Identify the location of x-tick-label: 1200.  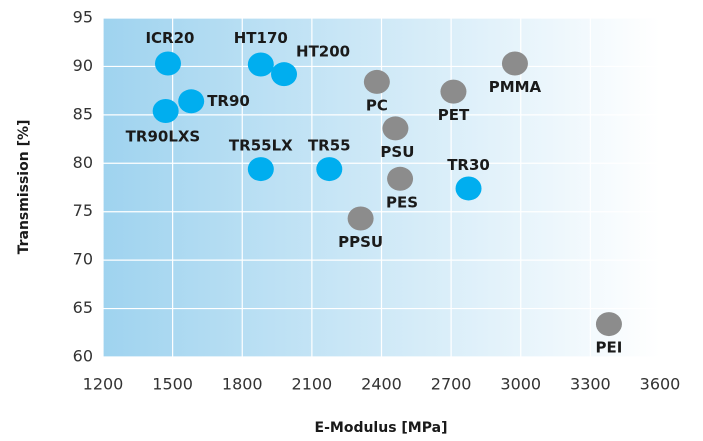
(103, 384).